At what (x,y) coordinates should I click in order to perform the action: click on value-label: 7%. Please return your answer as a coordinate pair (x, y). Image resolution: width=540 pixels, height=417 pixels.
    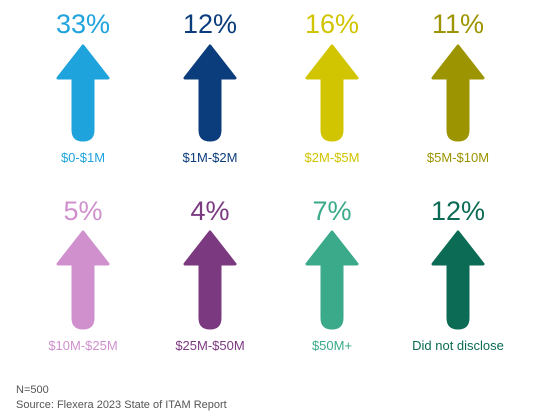
    Looking at the image, I should click on (331, 211).